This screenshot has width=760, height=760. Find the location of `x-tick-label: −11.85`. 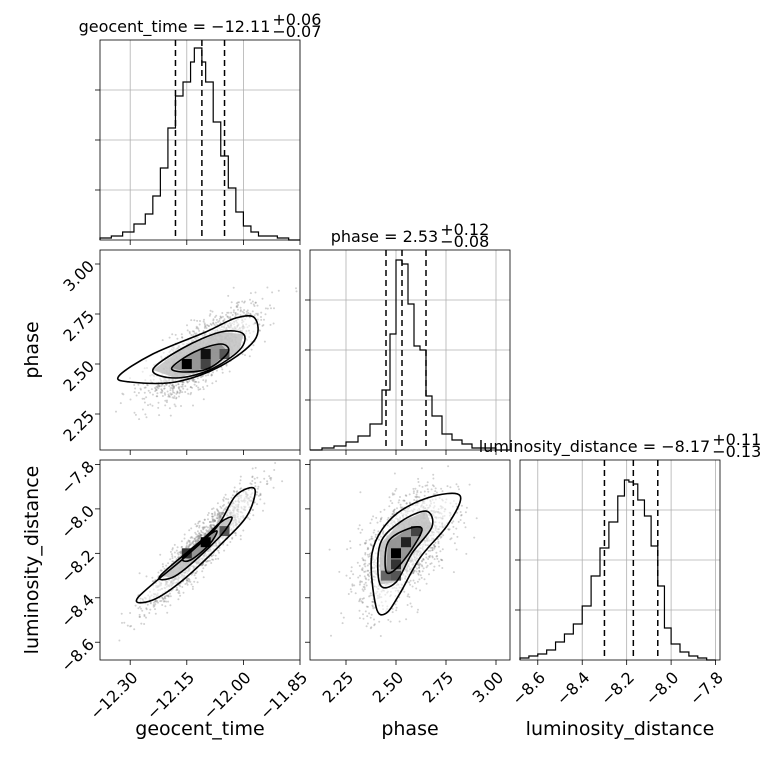

x-tick-label: −11.85 is located at coordinates (283, 695).